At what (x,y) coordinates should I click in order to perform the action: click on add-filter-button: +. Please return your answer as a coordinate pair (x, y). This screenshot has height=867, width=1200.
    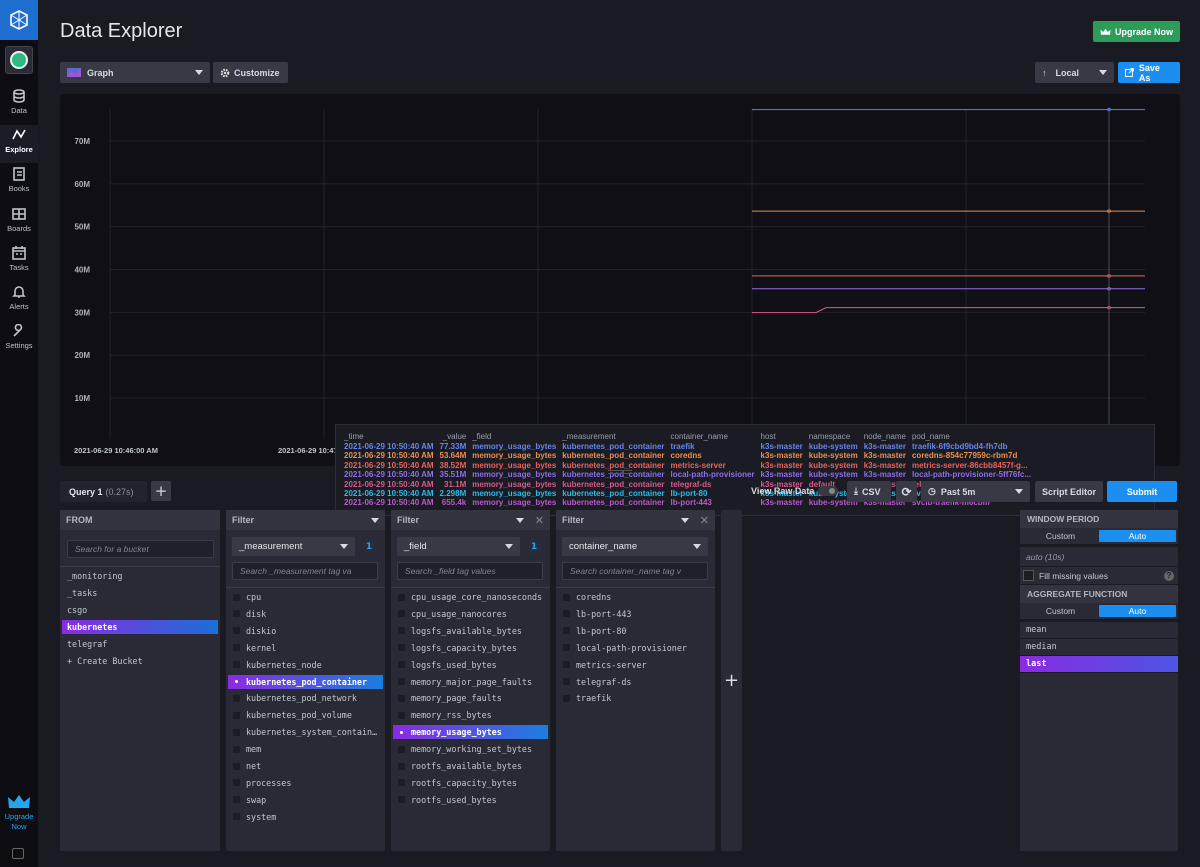
    Looking at the image, I should click on (731, 680).